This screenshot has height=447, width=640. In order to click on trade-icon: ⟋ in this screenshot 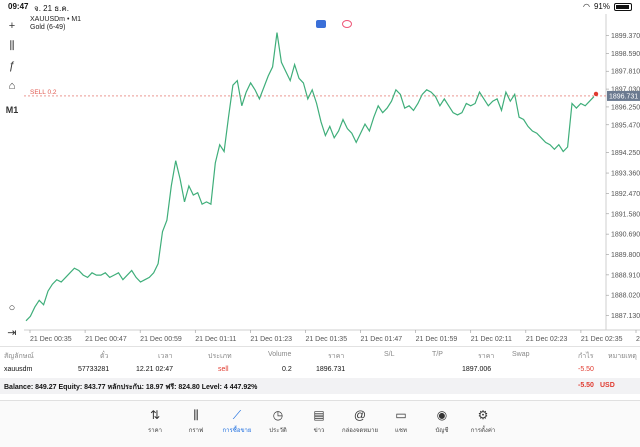, I will do `click(237, 415)`.